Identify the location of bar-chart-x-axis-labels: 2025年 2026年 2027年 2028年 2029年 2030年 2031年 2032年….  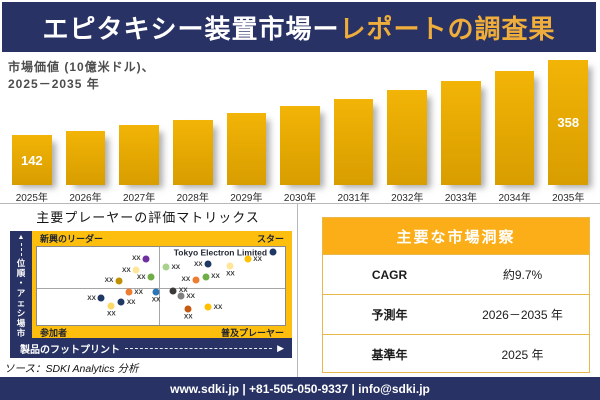
(300, 196).